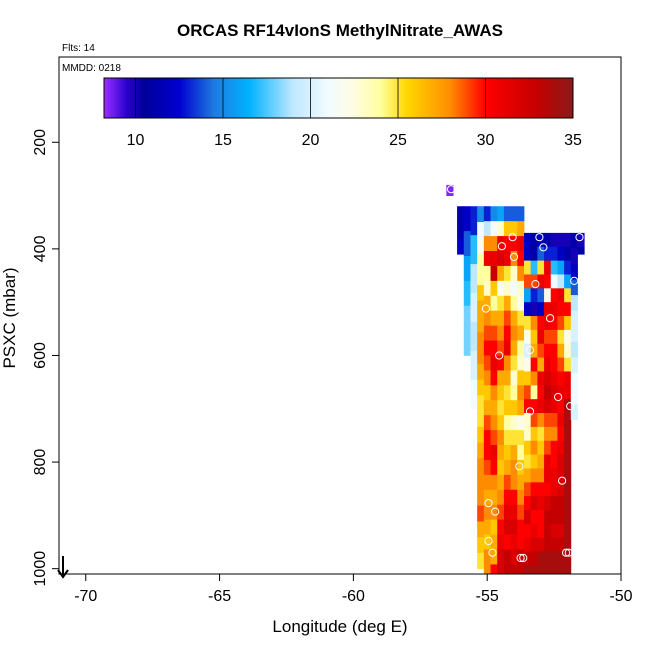 This screenshot has width=650, height=650. I want to click on colorbar-gradient, so click(338, 98).